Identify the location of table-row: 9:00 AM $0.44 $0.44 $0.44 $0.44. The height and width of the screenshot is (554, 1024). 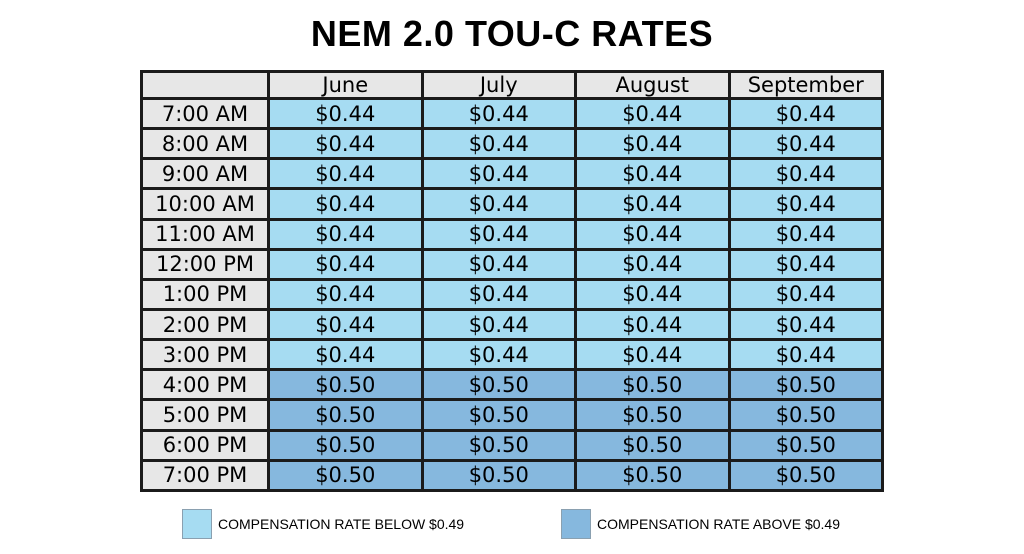
(512, 174).